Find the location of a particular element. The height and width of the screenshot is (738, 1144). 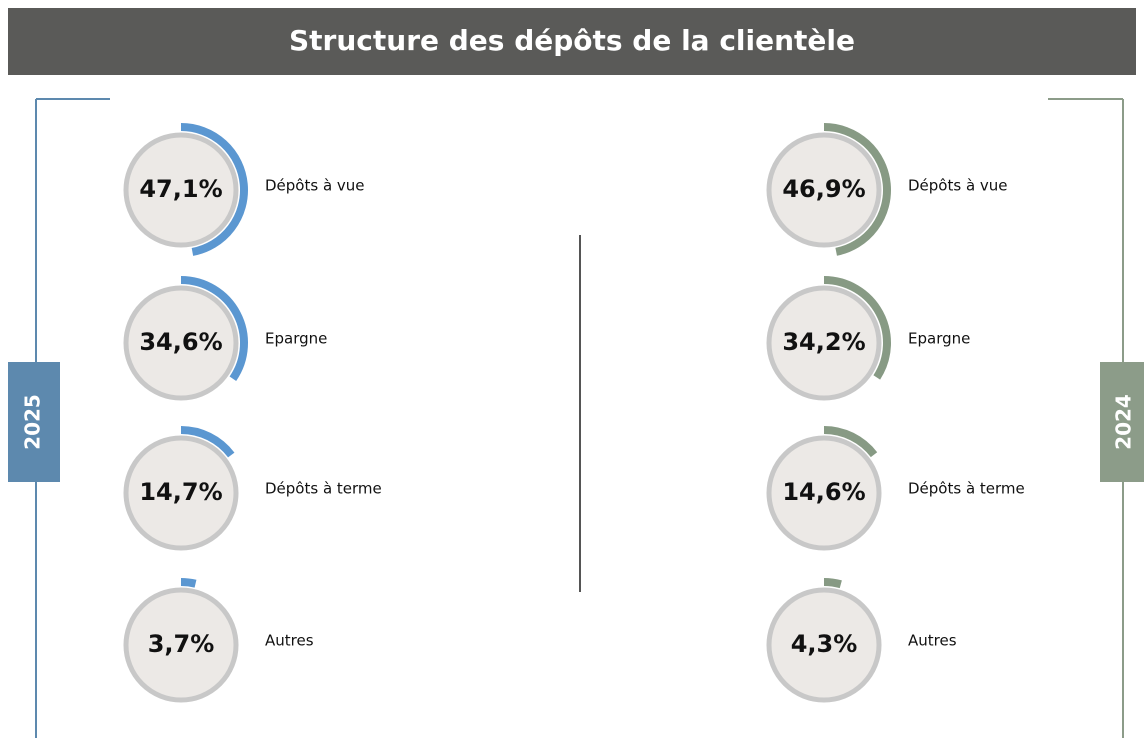

header-bar is located at coordinates (572, 41).